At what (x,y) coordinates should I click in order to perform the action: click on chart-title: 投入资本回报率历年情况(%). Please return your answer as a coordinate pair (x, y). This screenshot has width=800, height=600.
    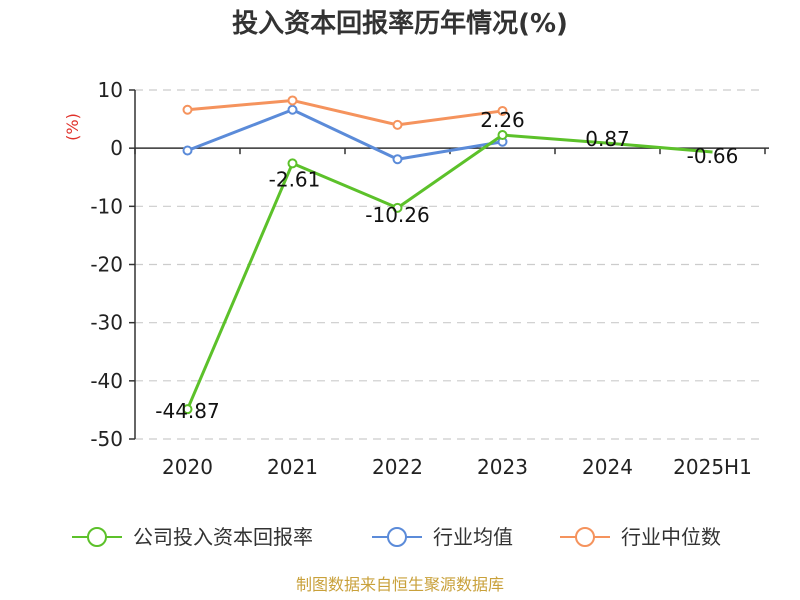
    Looking at the image, I should click on (400, 23).